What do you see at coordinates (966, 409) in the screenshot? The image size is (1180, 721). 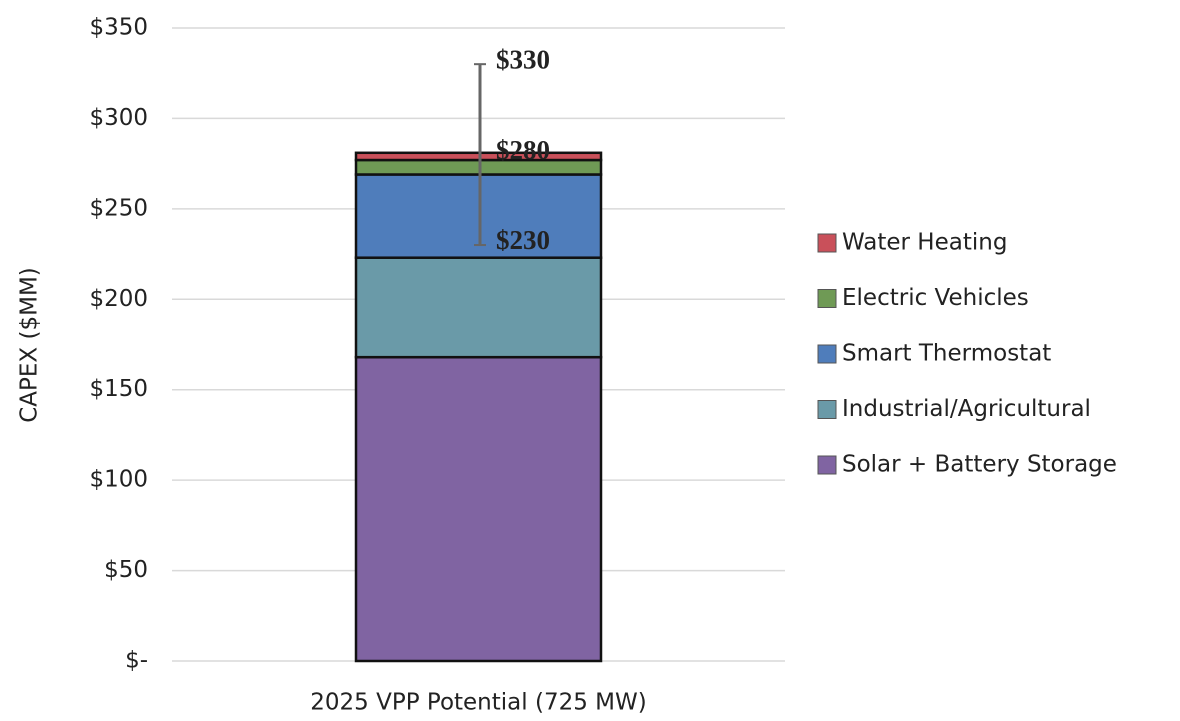 I see `legend-label: Industrial/Agricultural` at bounding box center [966, 409].